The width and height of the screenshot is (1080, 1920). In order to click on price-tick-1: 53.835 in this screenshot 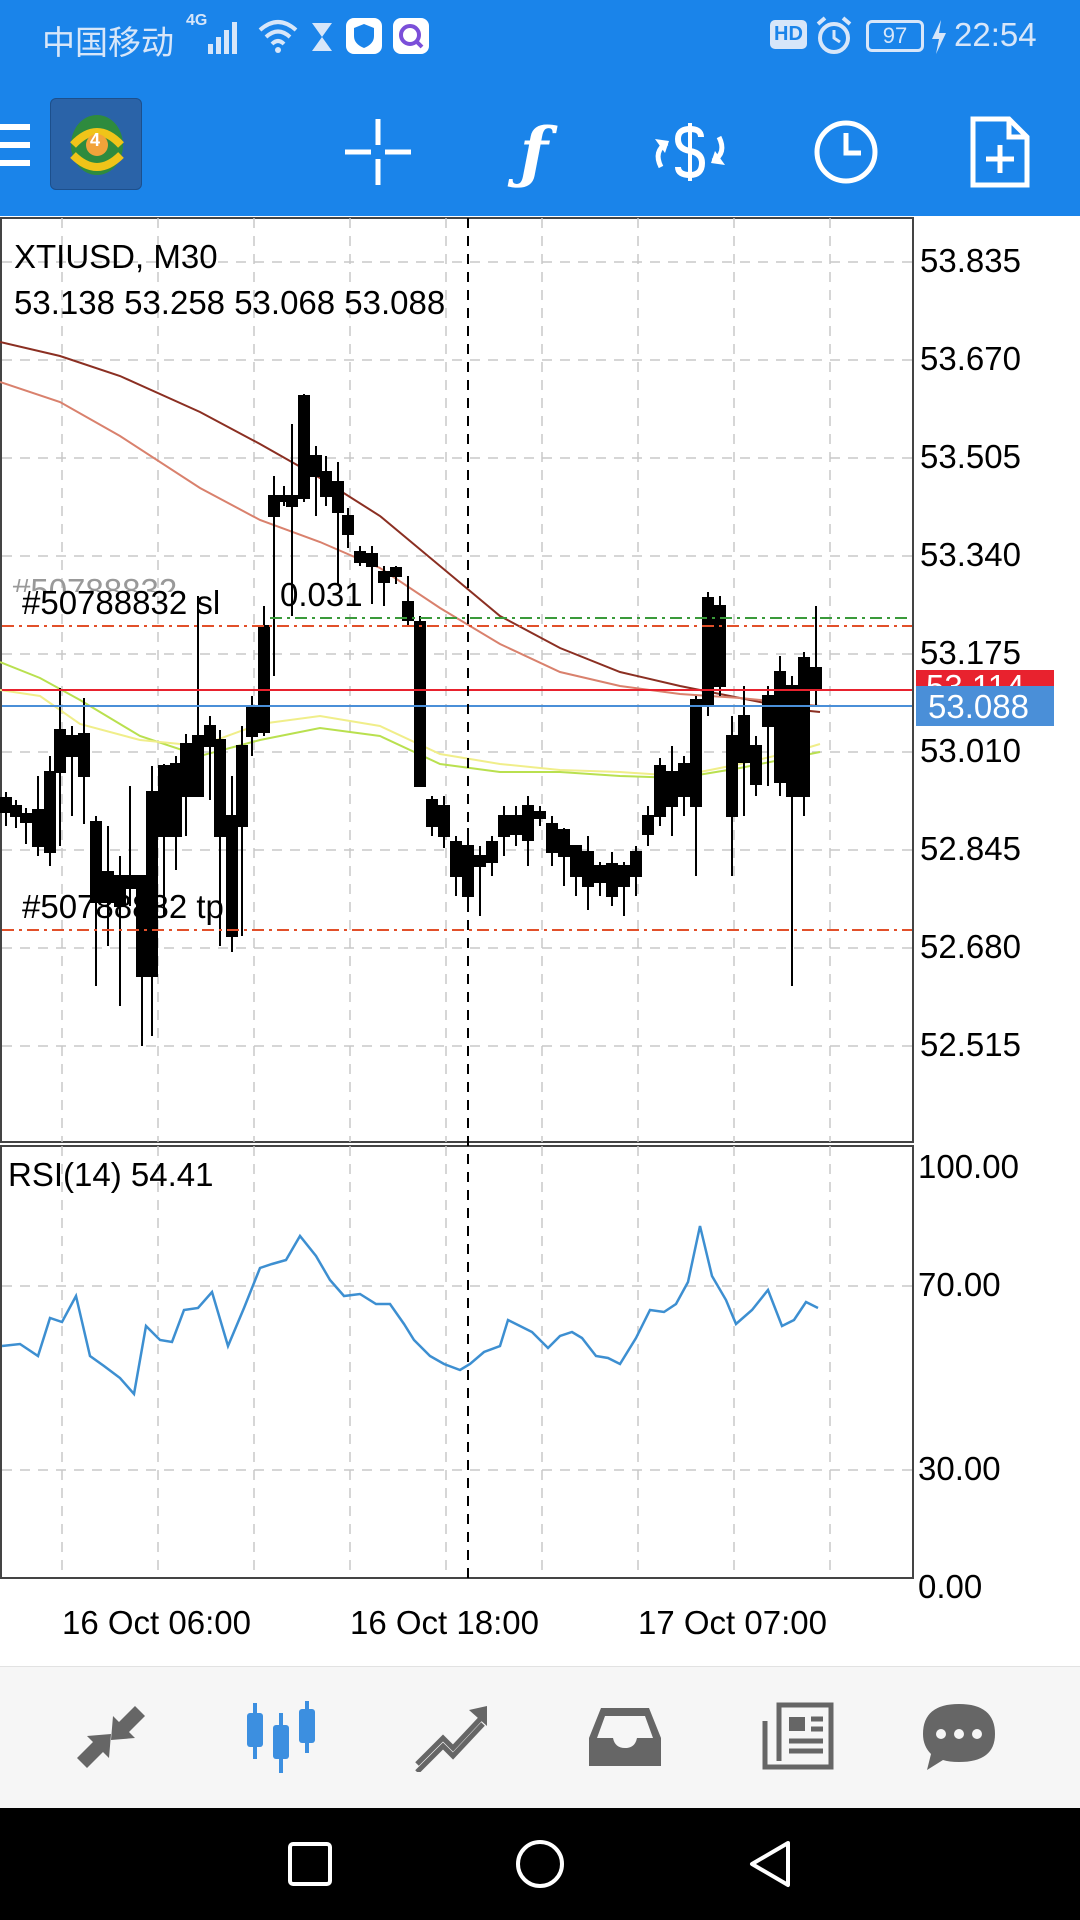, I will do `click(970, 260)`.